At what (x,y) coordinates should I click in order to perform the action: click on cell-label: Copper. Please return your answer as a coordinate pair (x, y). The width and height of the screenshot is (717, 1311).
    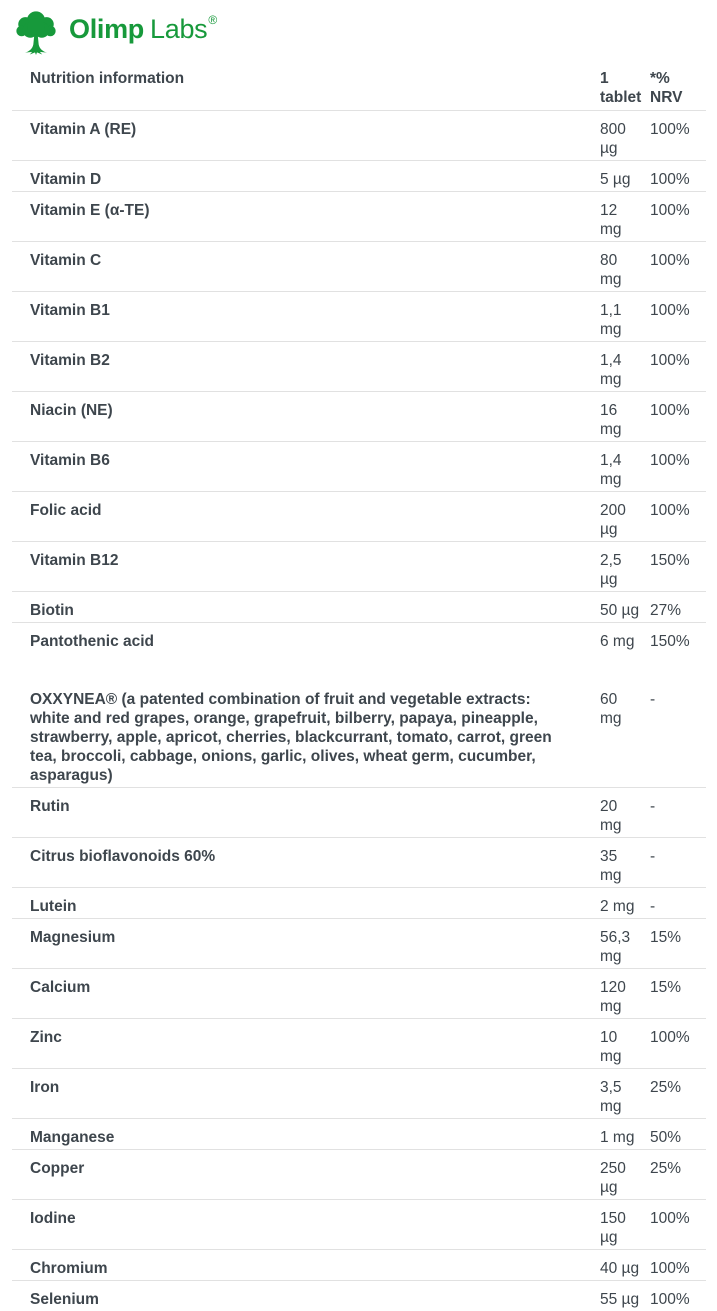
    Looking at the image, I should click on (306, 1175).